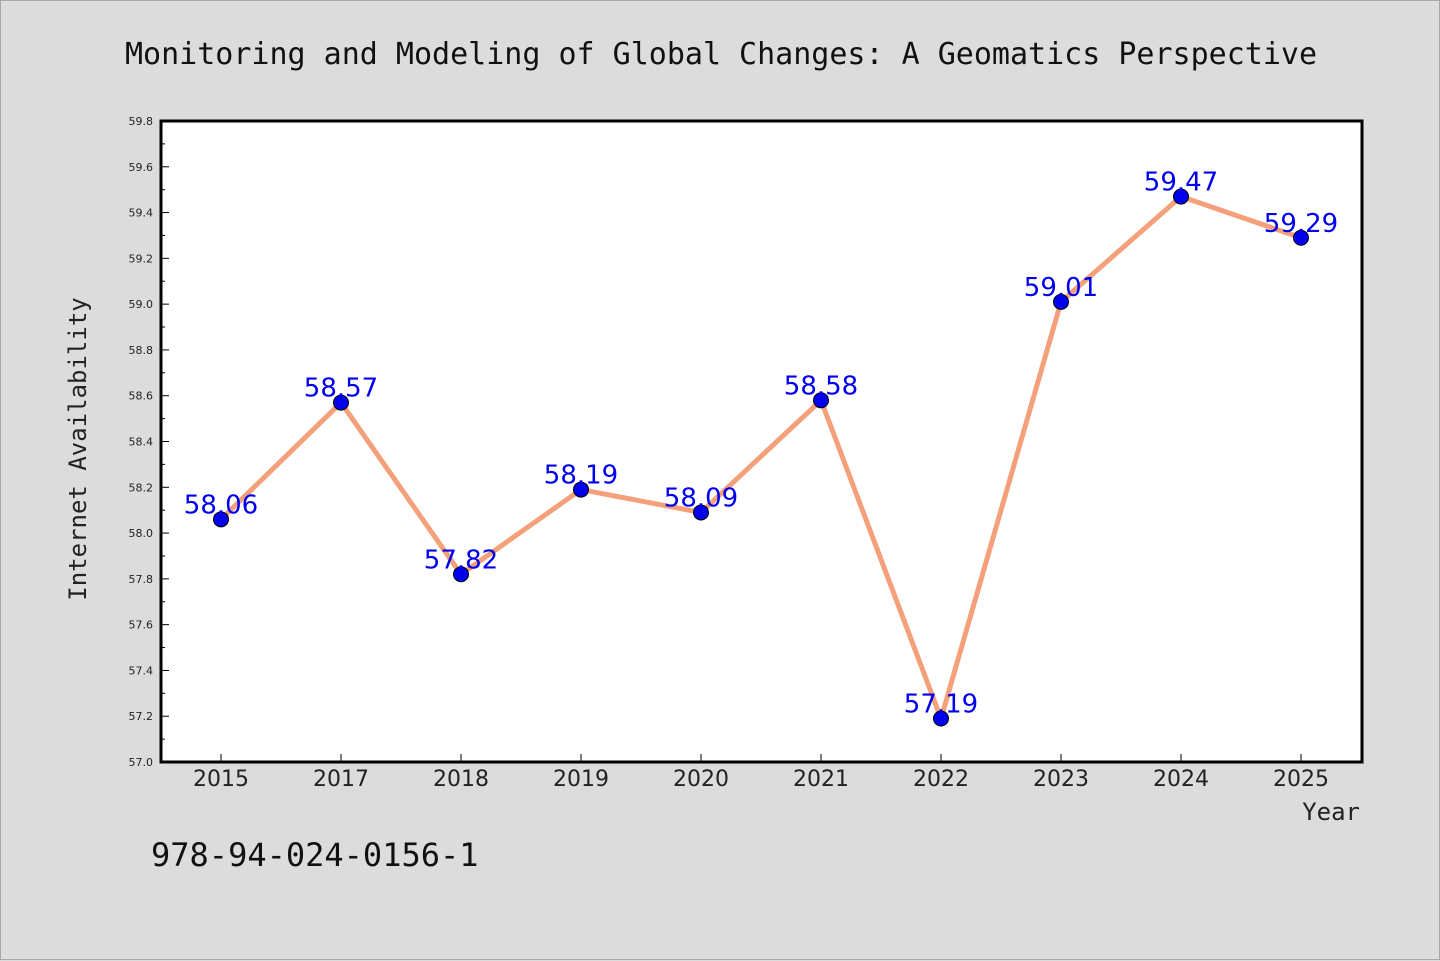 This screenshot has width=1440, height=961. I want to click on x-tick-label: 2015, so click(221, 779).